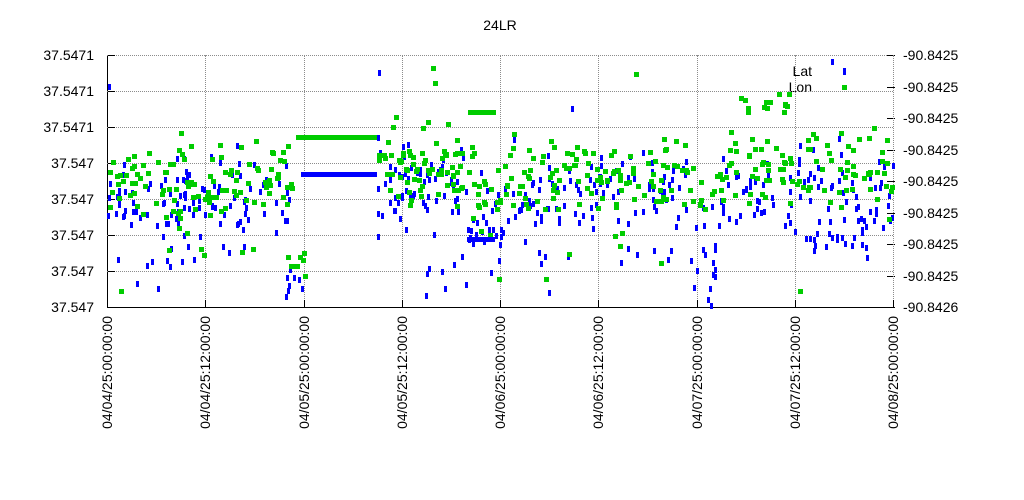  What do you see at coordinates (107, 303) in the screenshot?
I see `x-axis-tick` at bounding box center [107, 303].